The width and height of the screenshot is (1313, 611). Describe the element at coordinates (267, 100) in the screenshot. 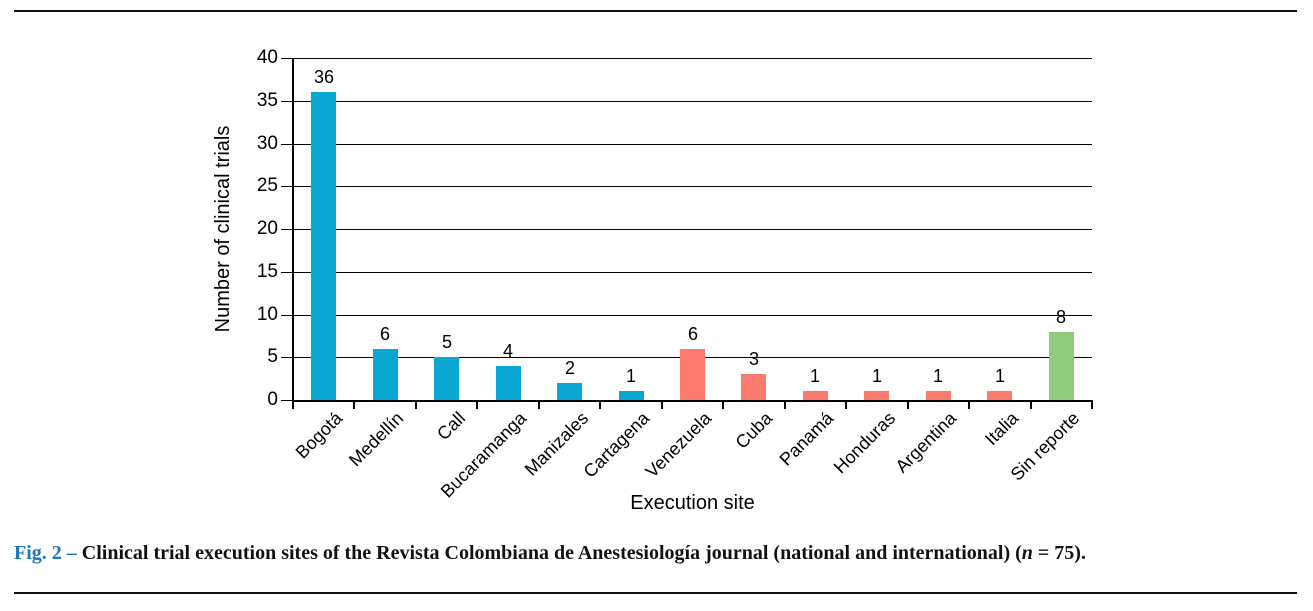

I see `y-tick-label: 35` at that location.